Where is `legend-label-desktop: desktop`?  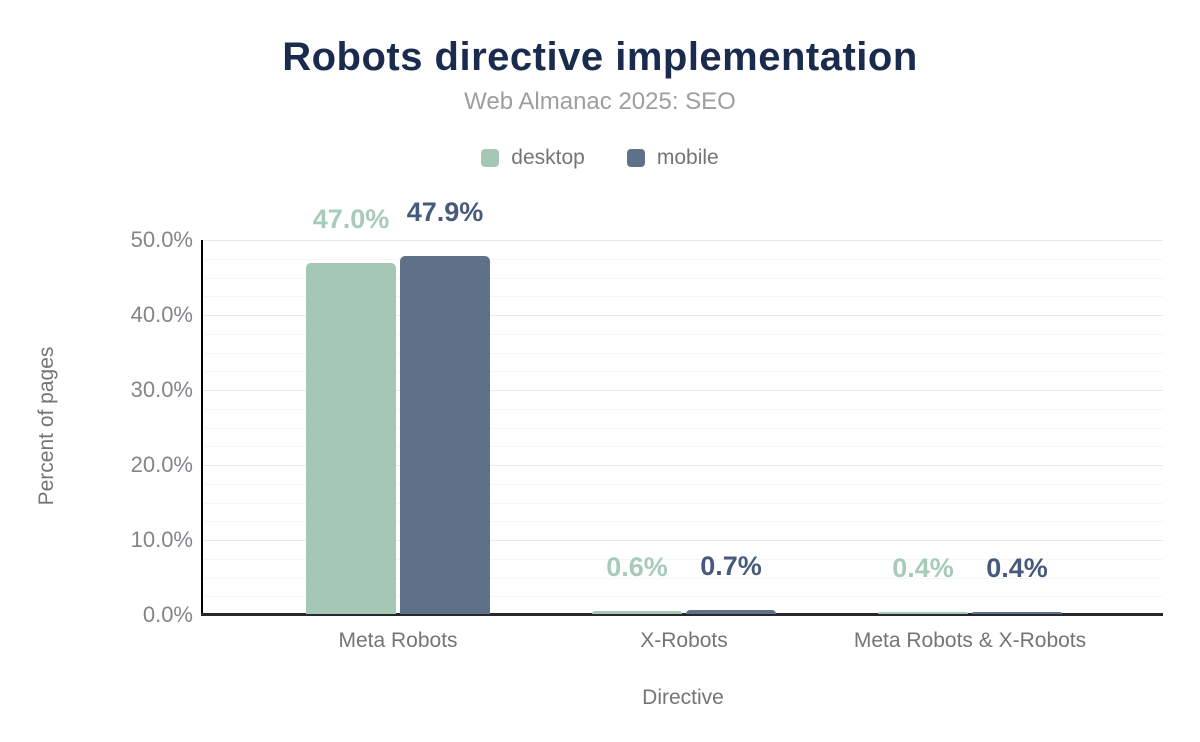
legend-label-desktop: desktop is located at coordinates (548, 157).